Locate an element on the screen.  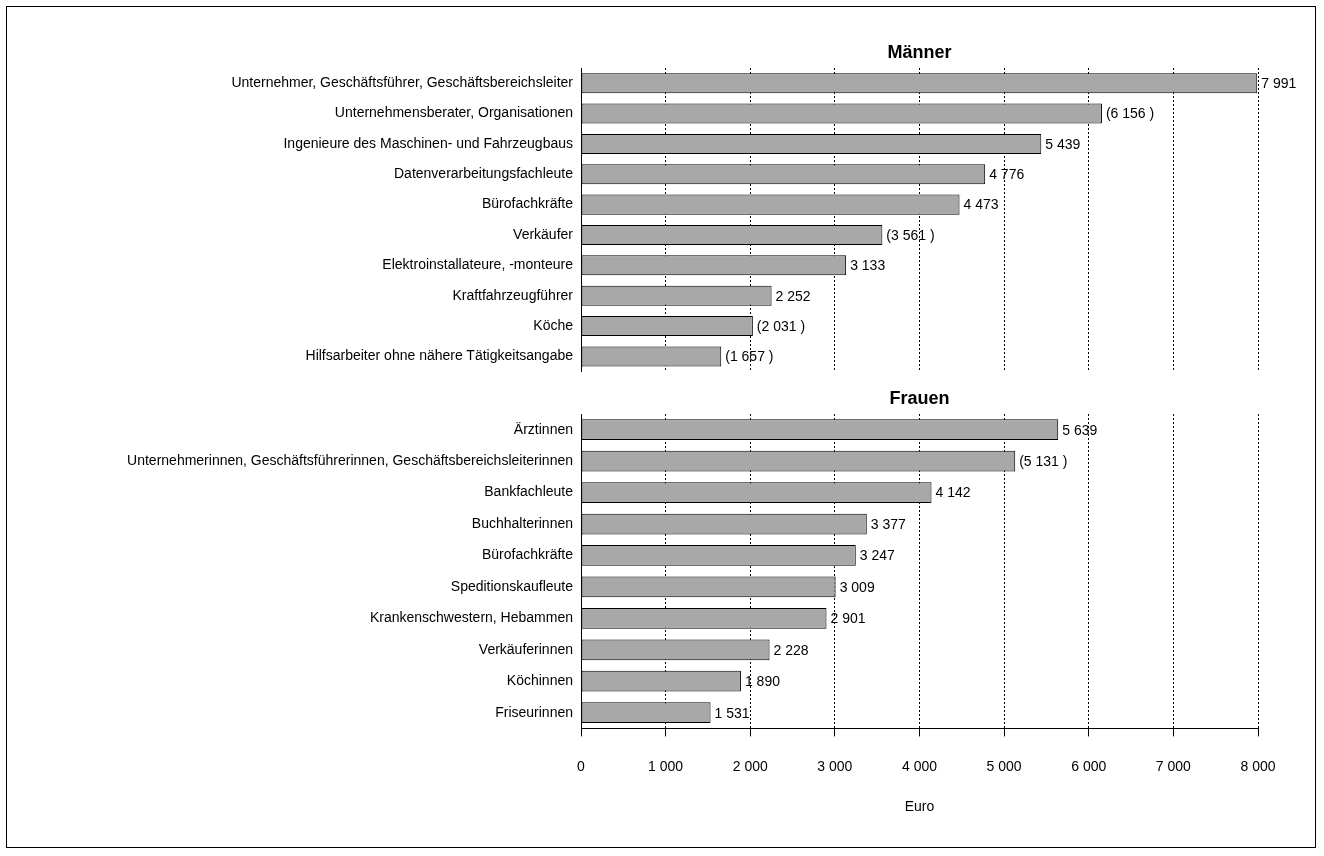
data-label: 2 228 is located at coordinates (791, 649).